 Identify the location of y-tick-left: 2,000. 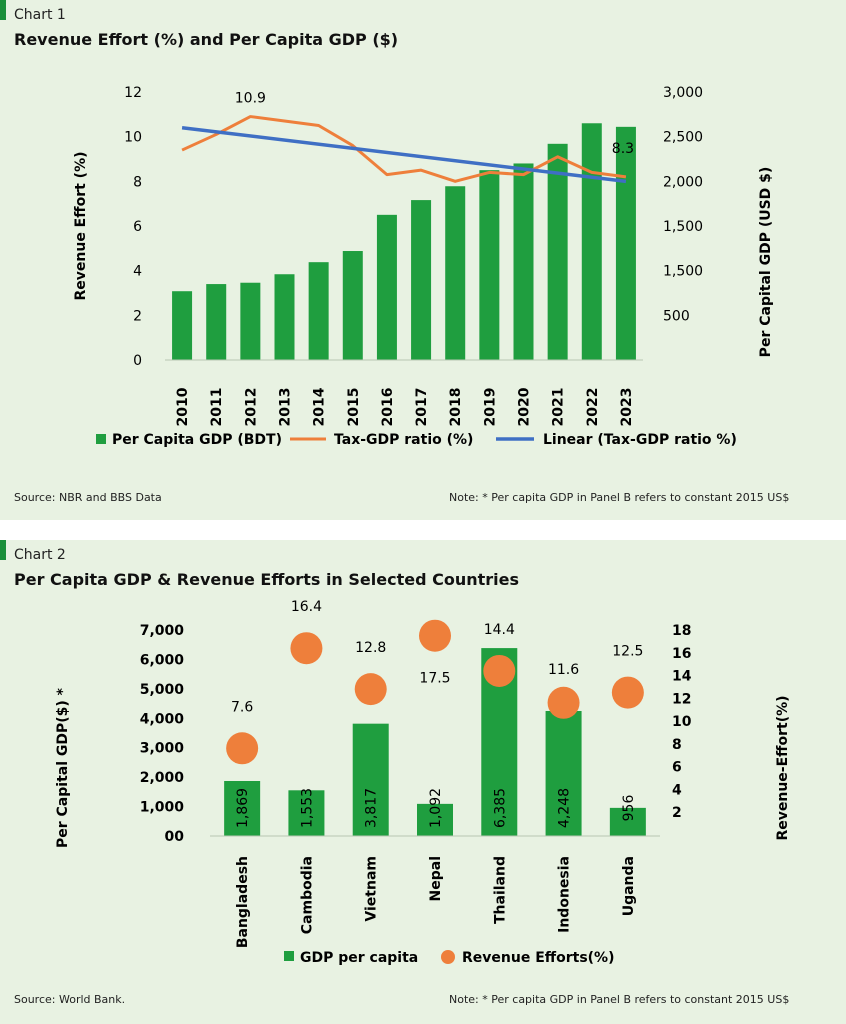
(162, 778).